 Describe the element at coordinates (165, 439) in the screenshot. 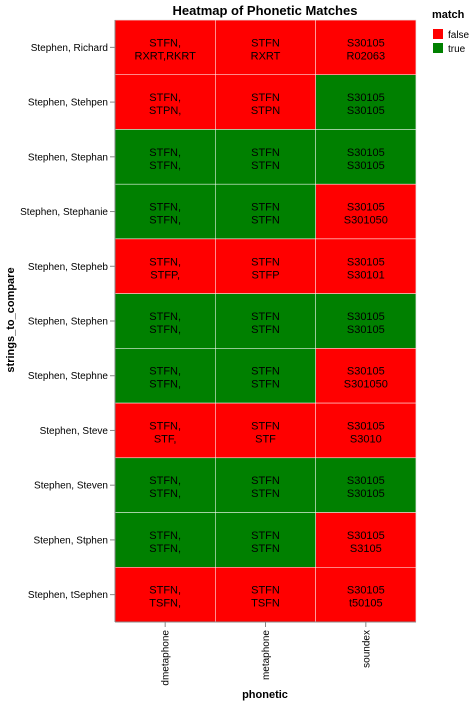

I see `cell-label-bottom: STF,` at that location.